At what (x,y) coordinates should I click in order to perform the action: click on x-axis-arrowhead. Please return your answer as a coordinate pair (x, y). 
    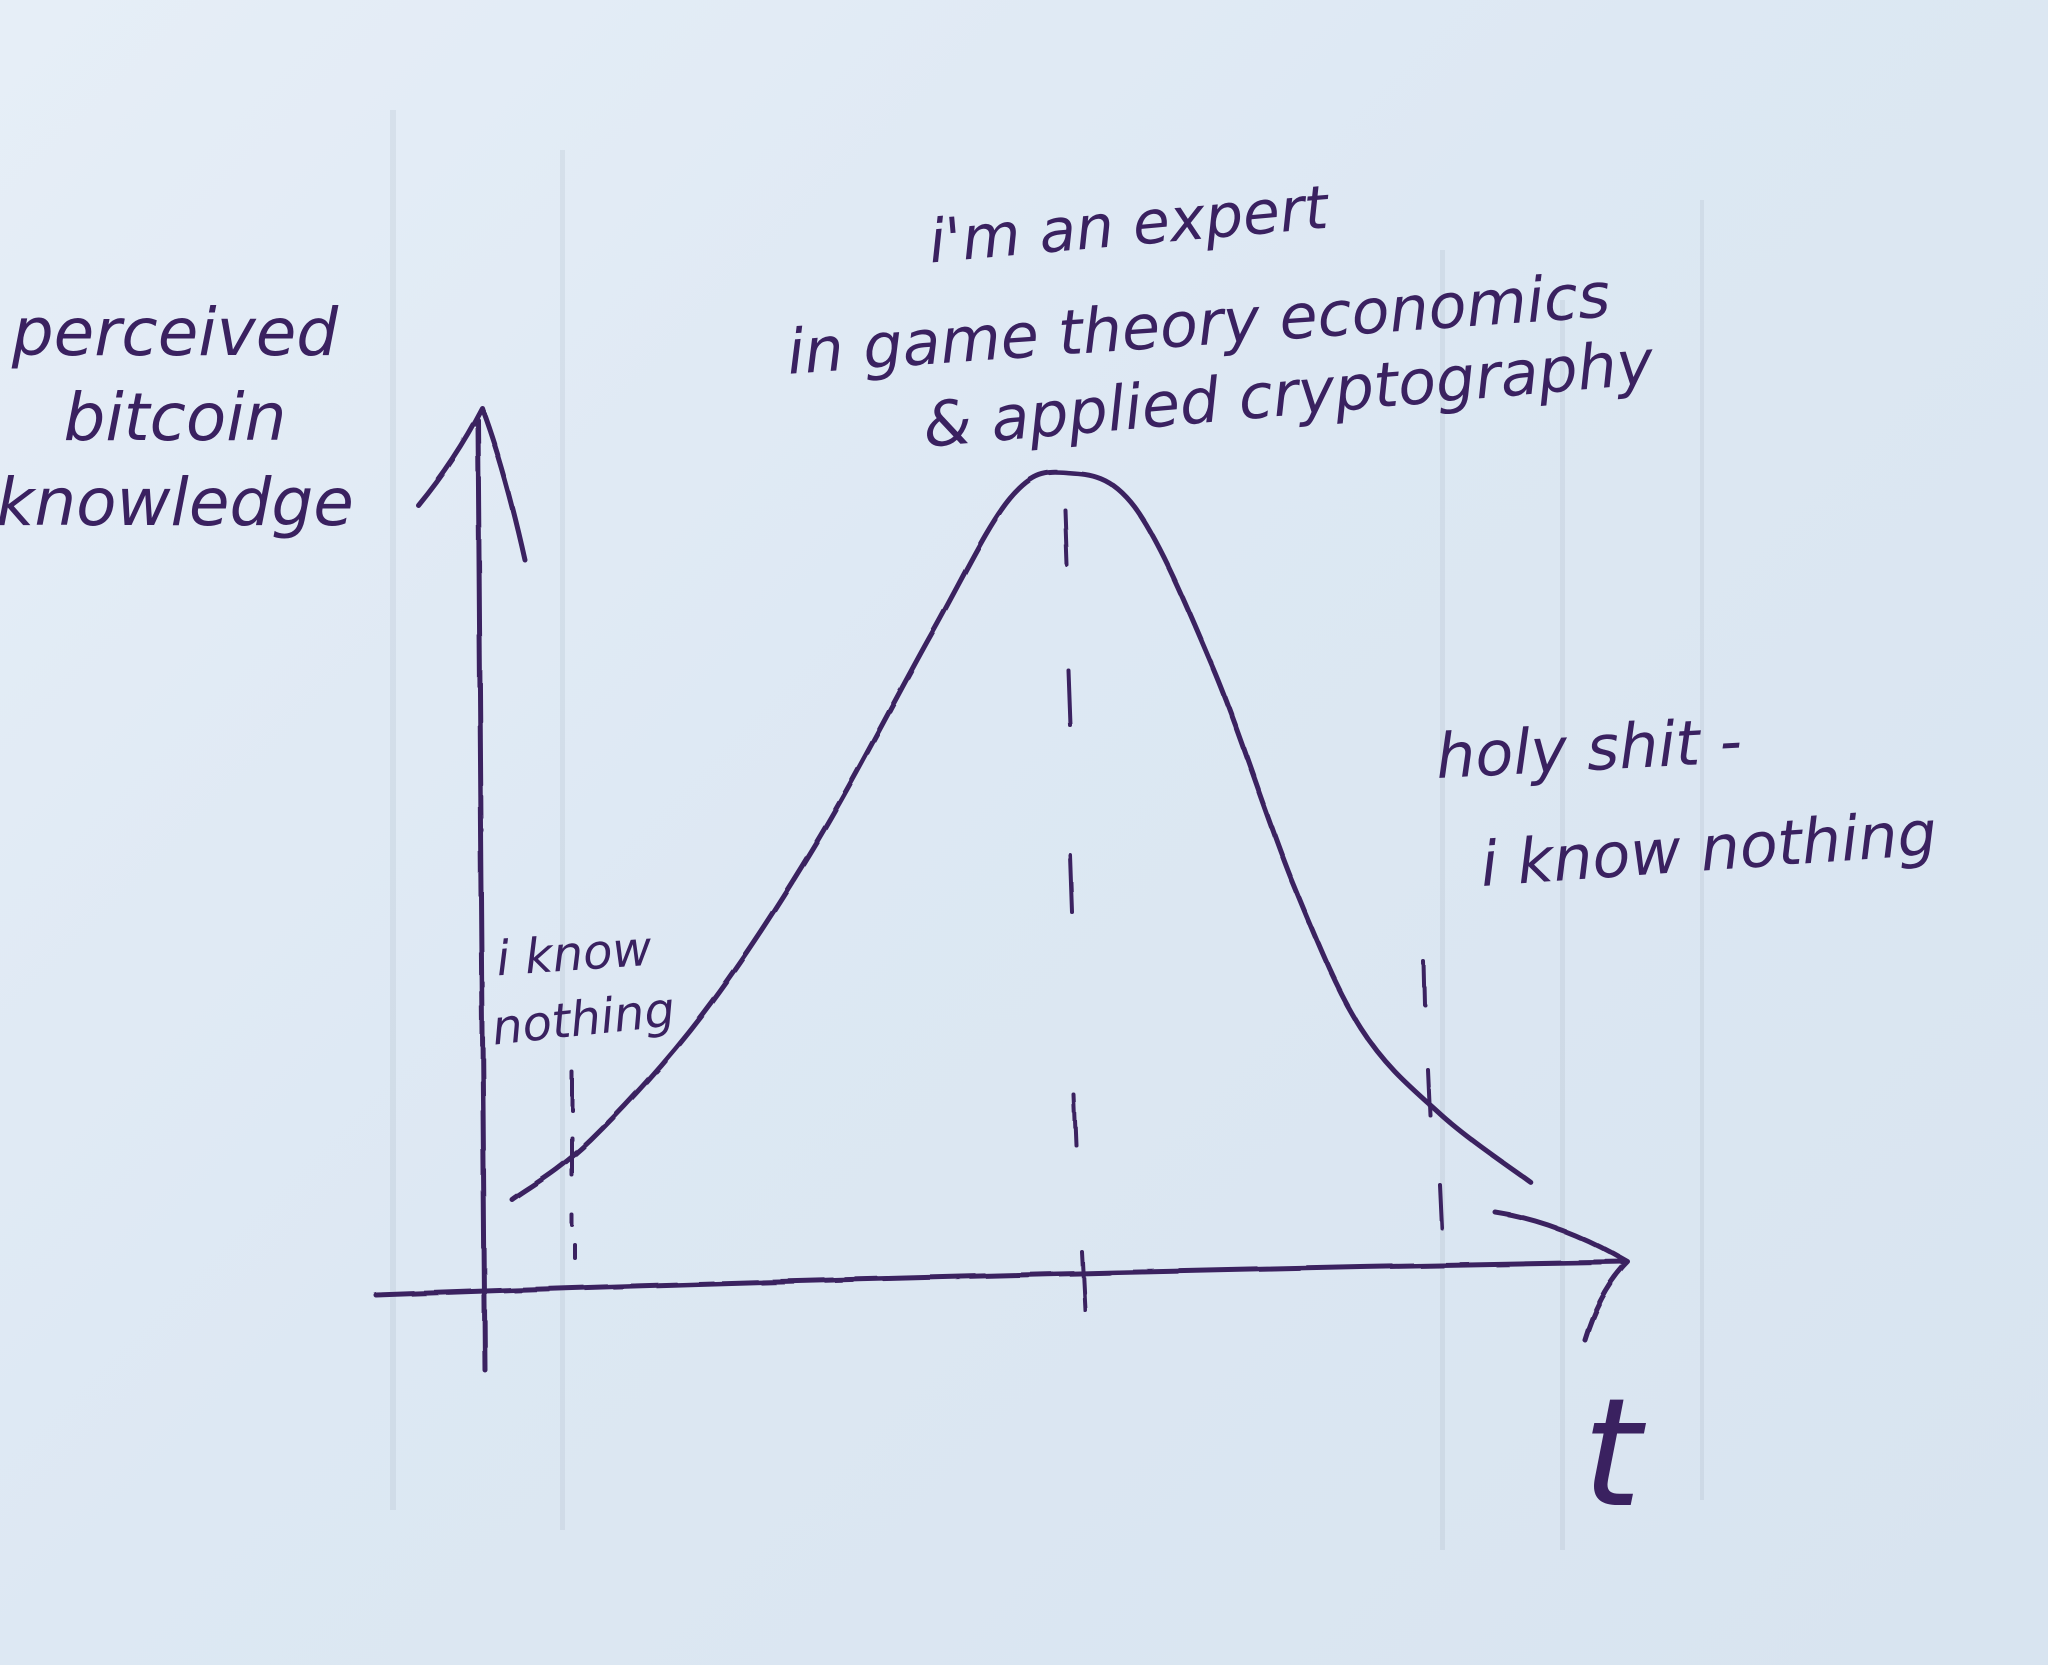
    Looking at the image, I should click on (1561, 1276).